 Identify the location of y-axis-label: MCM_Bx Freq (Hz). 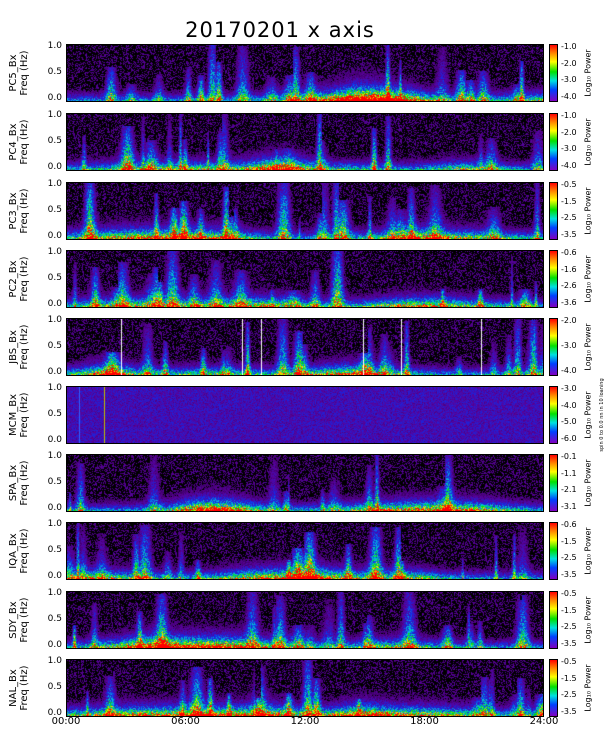
(19, 415).